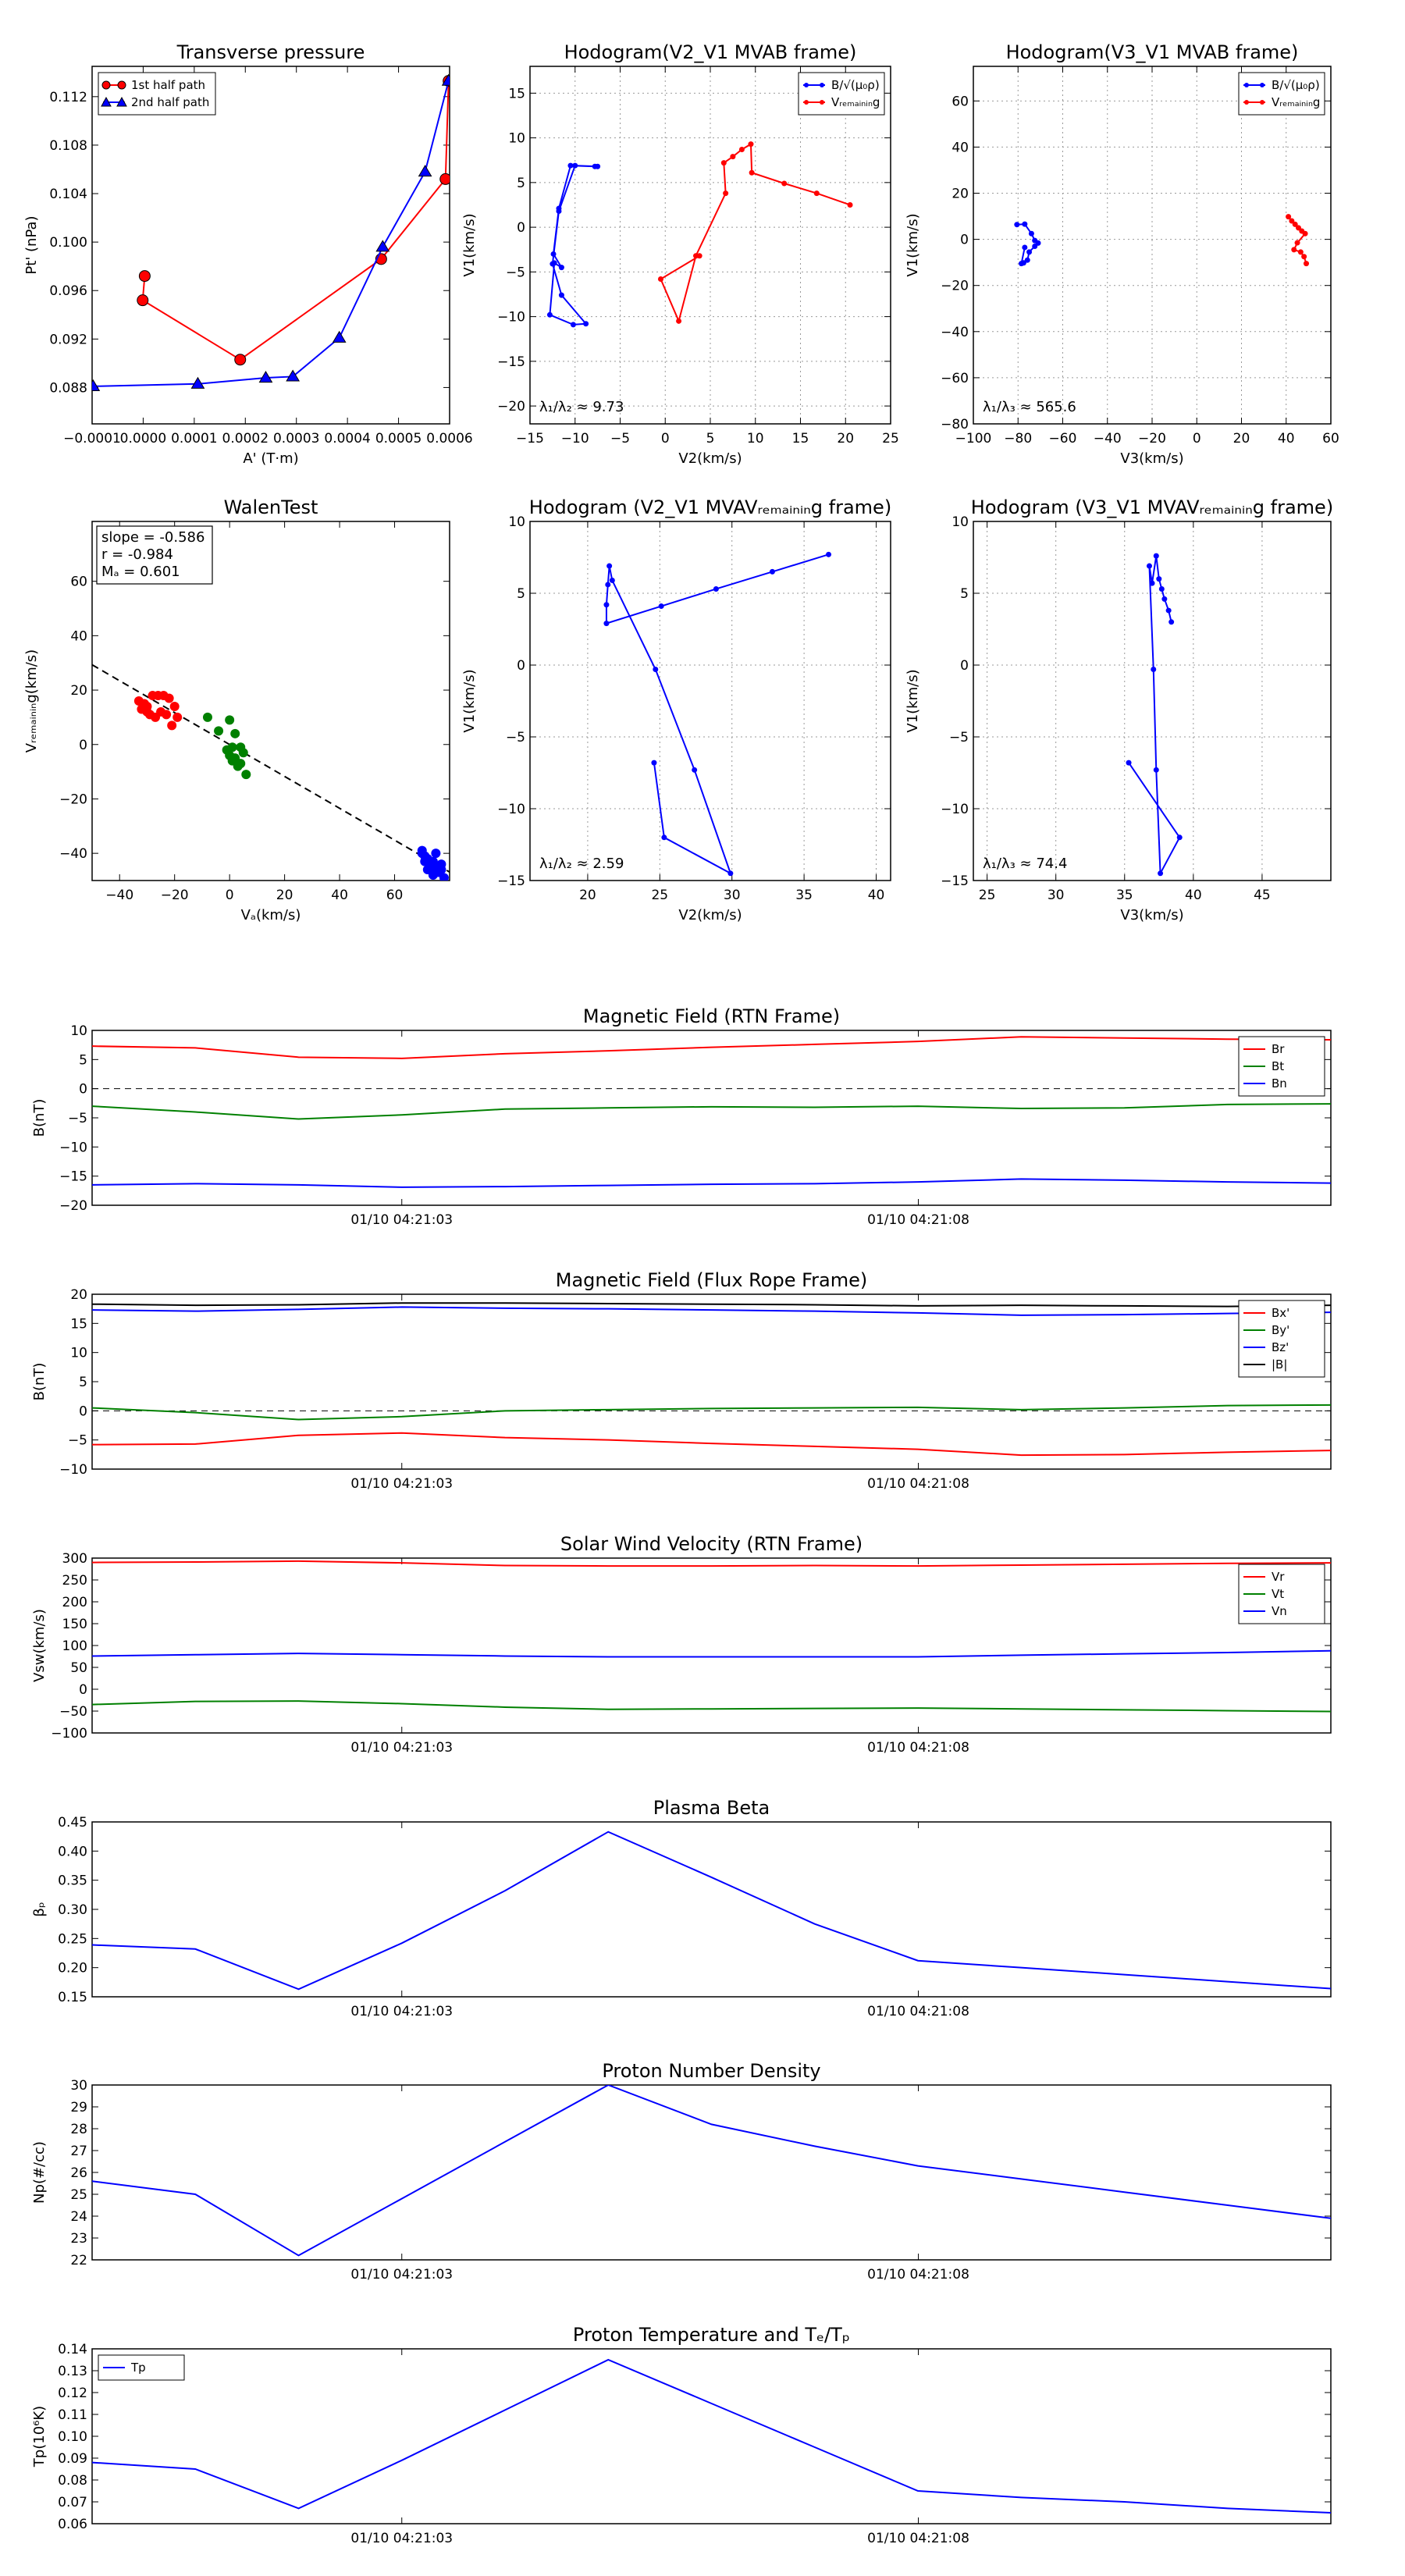  I want to click on eigen-ratio-label: λ₁/λ₃ ≈ 74.4, so click(1025, 864).